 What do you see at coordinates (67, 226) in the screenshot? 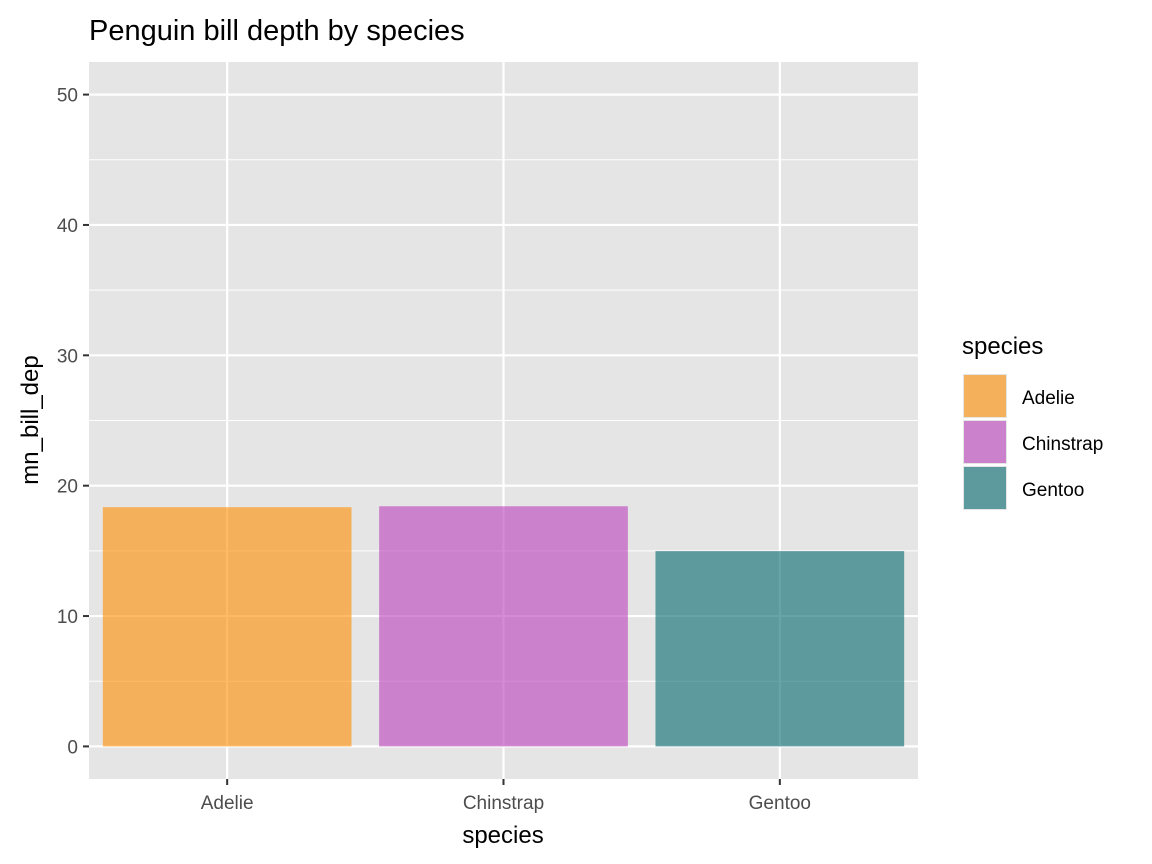
I see `y-tick-label: 40` at bounding box center [67, 226].